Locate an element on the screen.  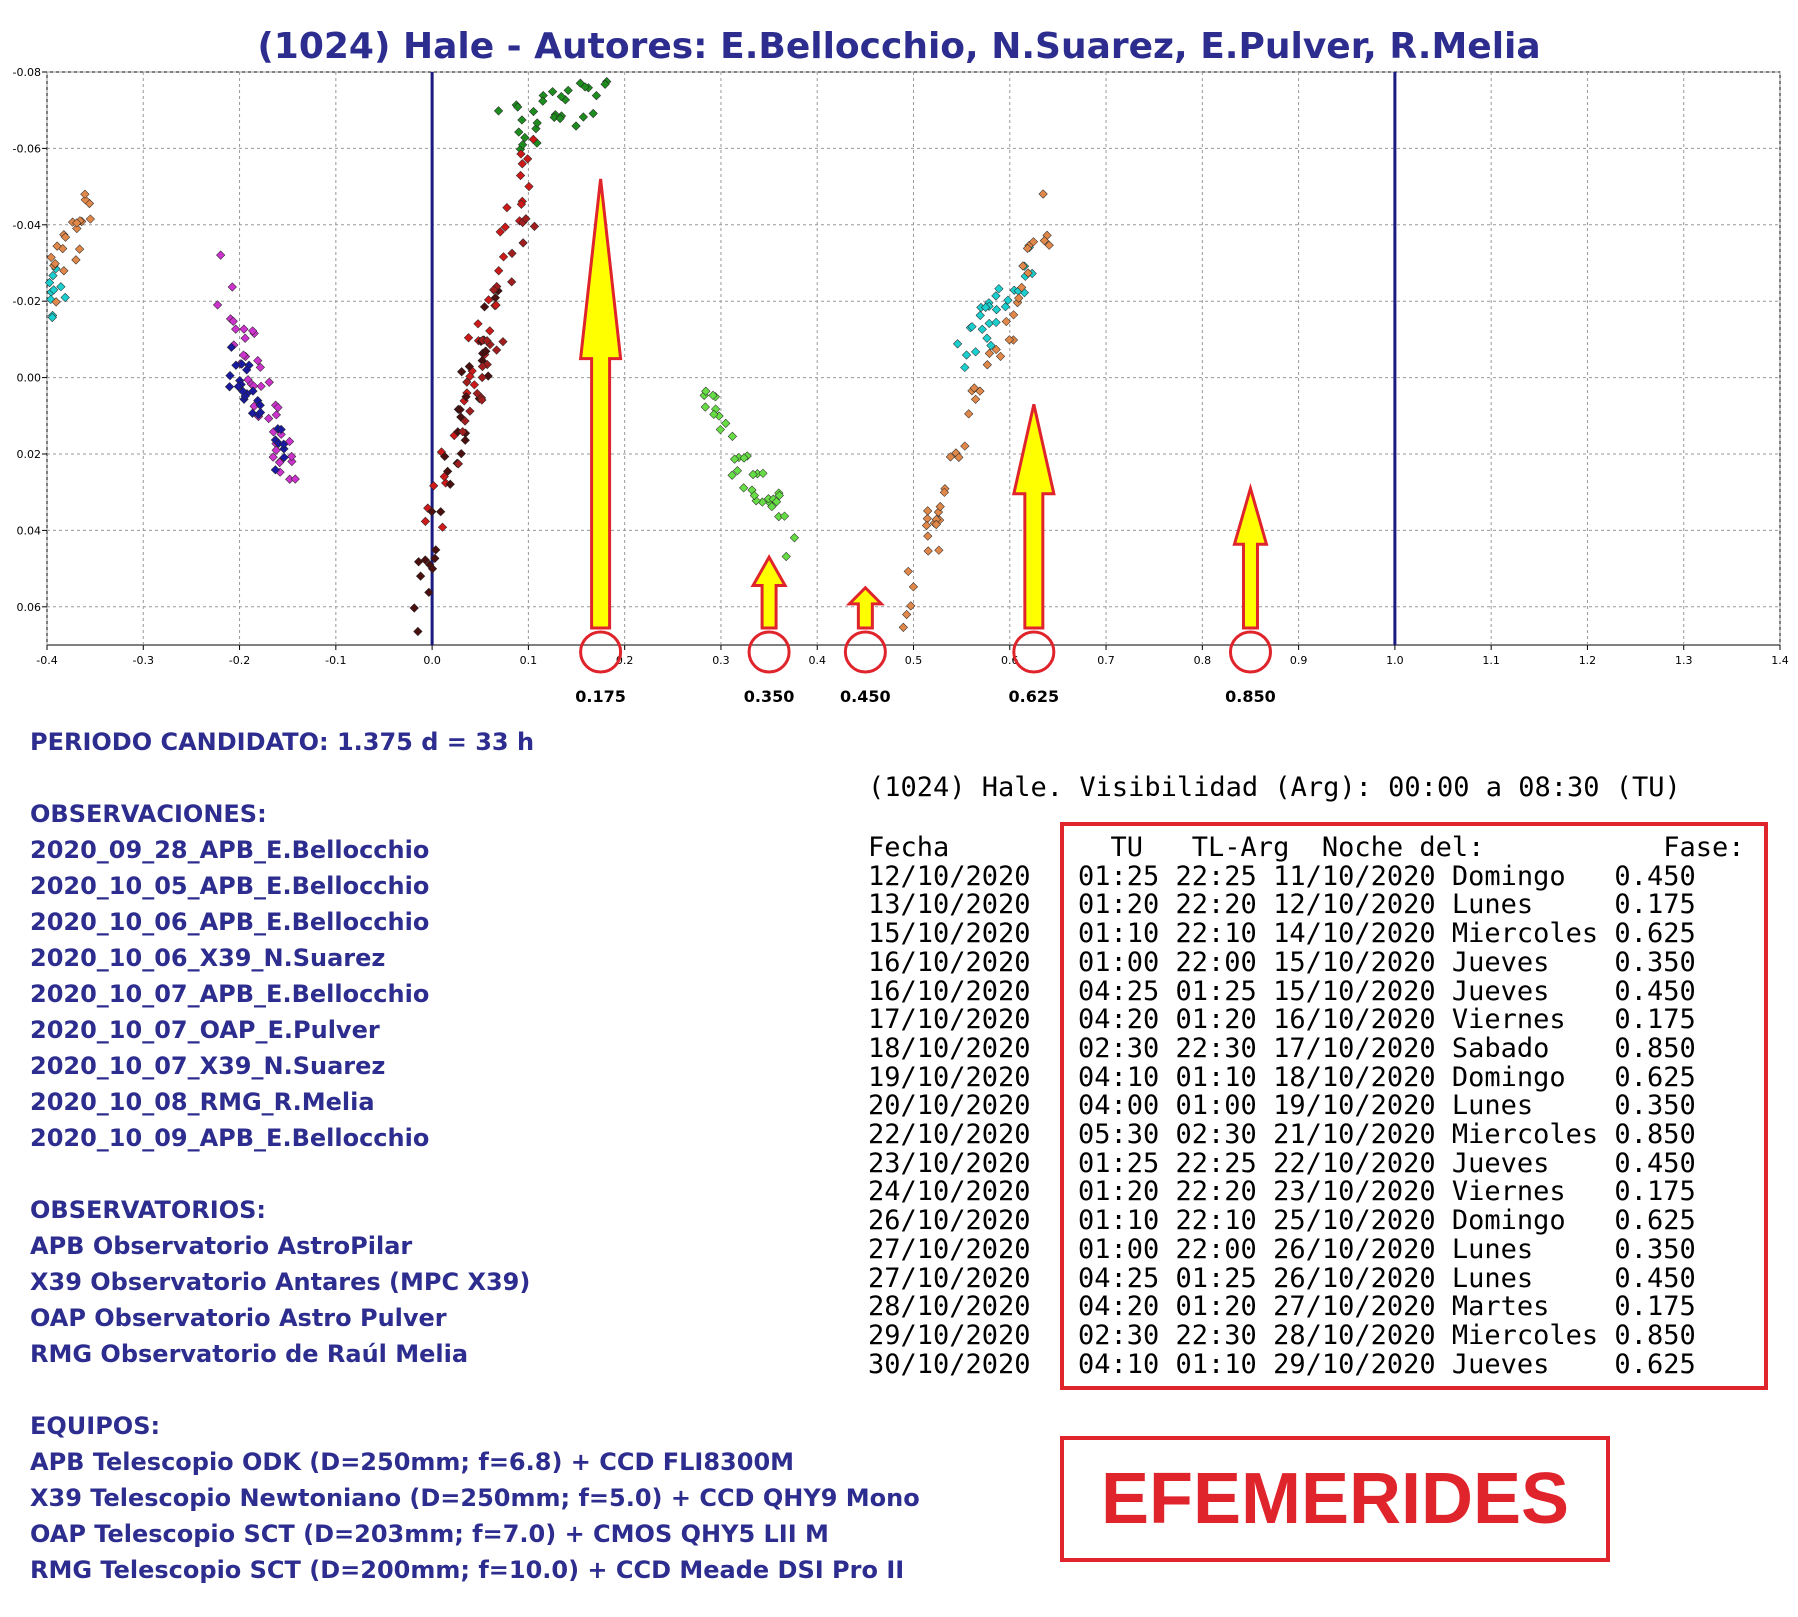
phase-label: 0.850 is located at coordinates (1250, 696).